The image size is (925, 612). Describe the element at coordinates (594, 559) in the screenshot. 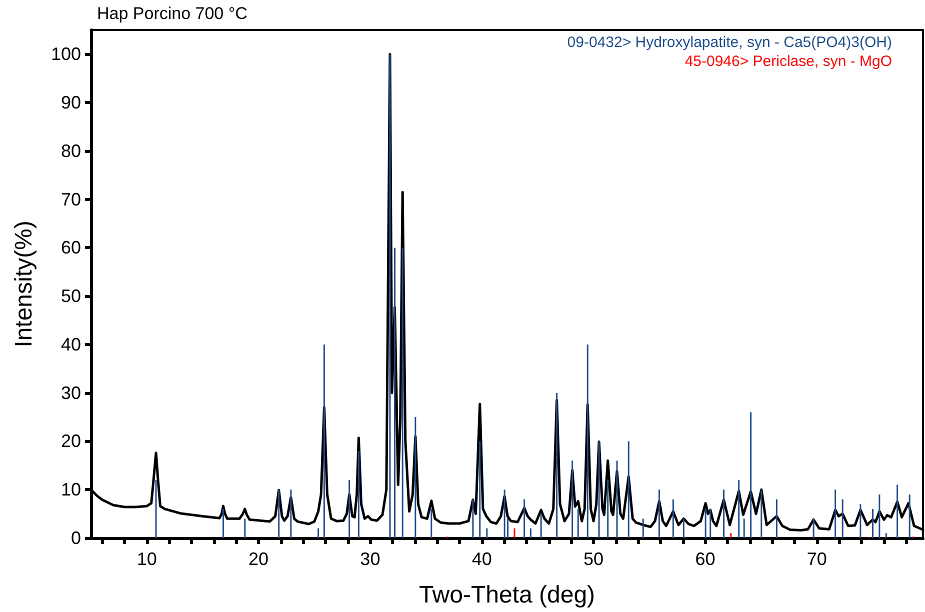

I see `x-tick-label: 50` at that location.